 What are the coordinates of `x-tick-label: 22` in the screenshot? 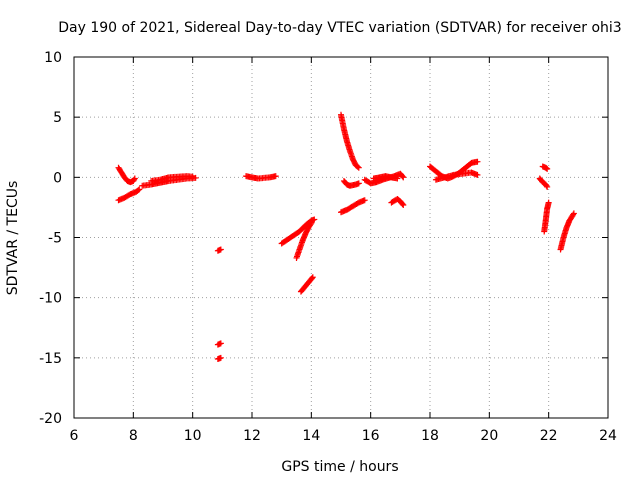 It's located at (549, 436).